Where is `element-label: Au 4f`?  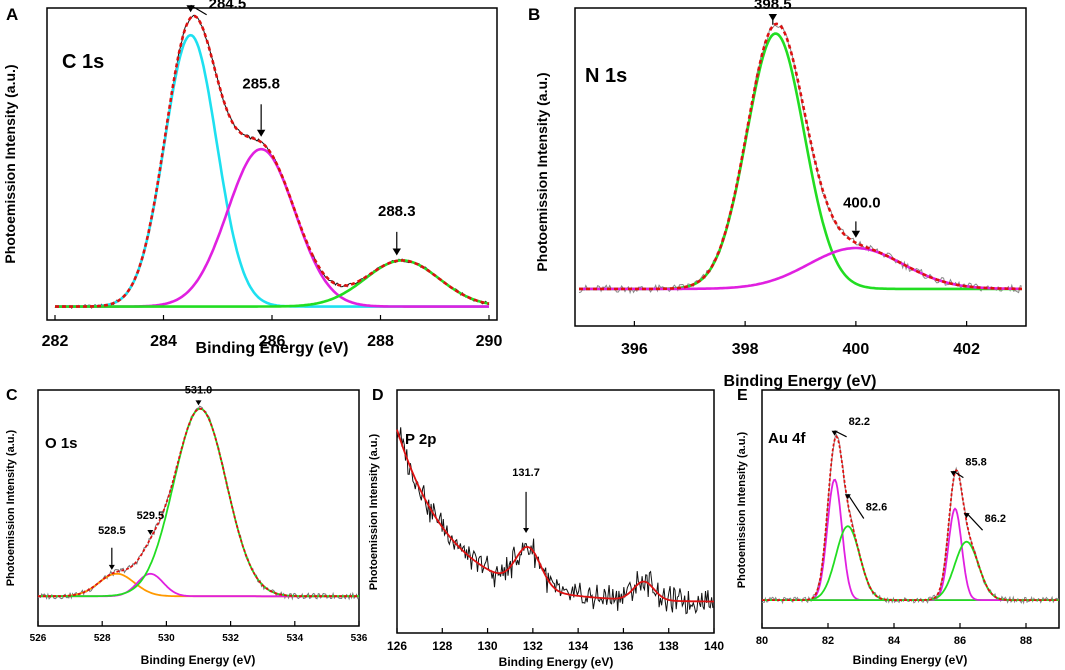 element-label: Au 4f is located at coordinates (787, 438).